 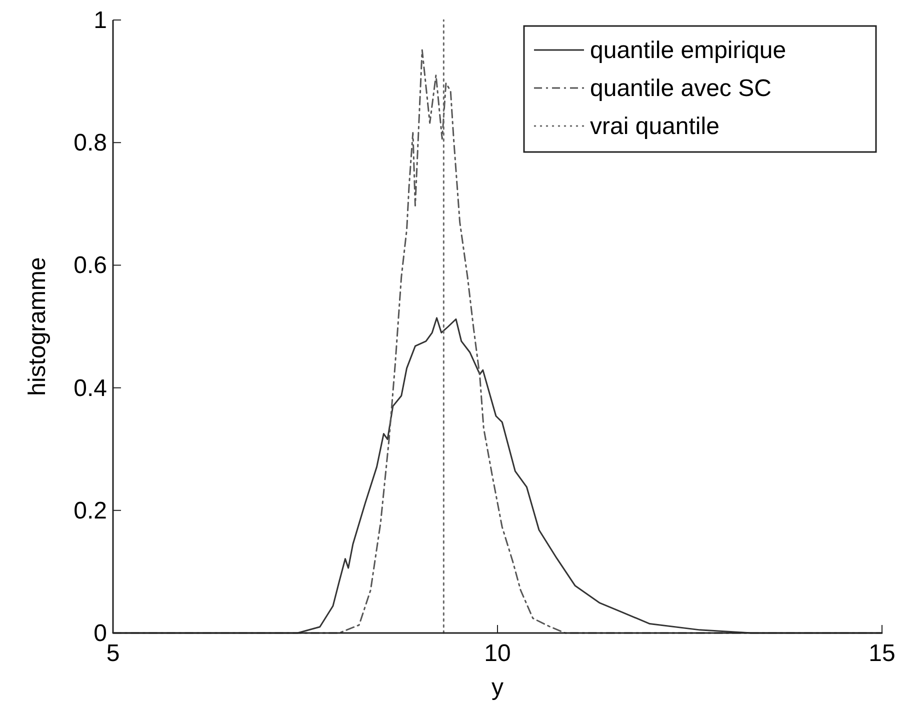 What do you see at coordinates (90, 266) in the screenshot?
I see `y-tick-label: 0.6` at bounding box center [90, 266].